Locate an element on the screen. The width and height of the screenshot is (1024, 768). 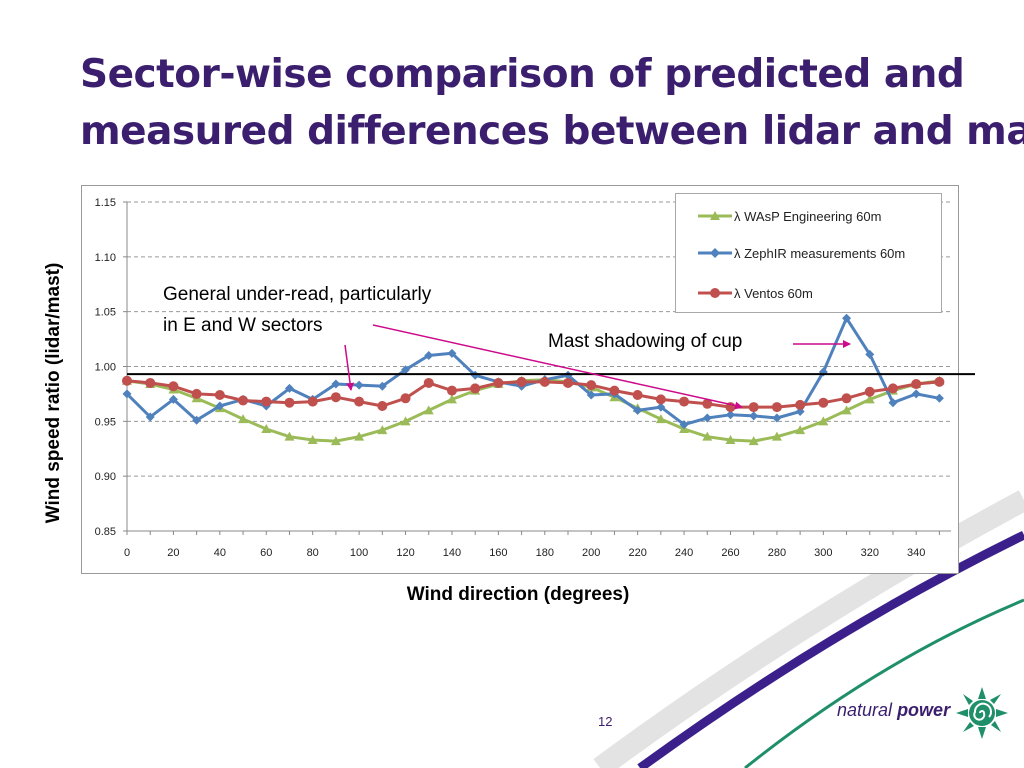
annotation-arrows is located at coordinates (597, 367).